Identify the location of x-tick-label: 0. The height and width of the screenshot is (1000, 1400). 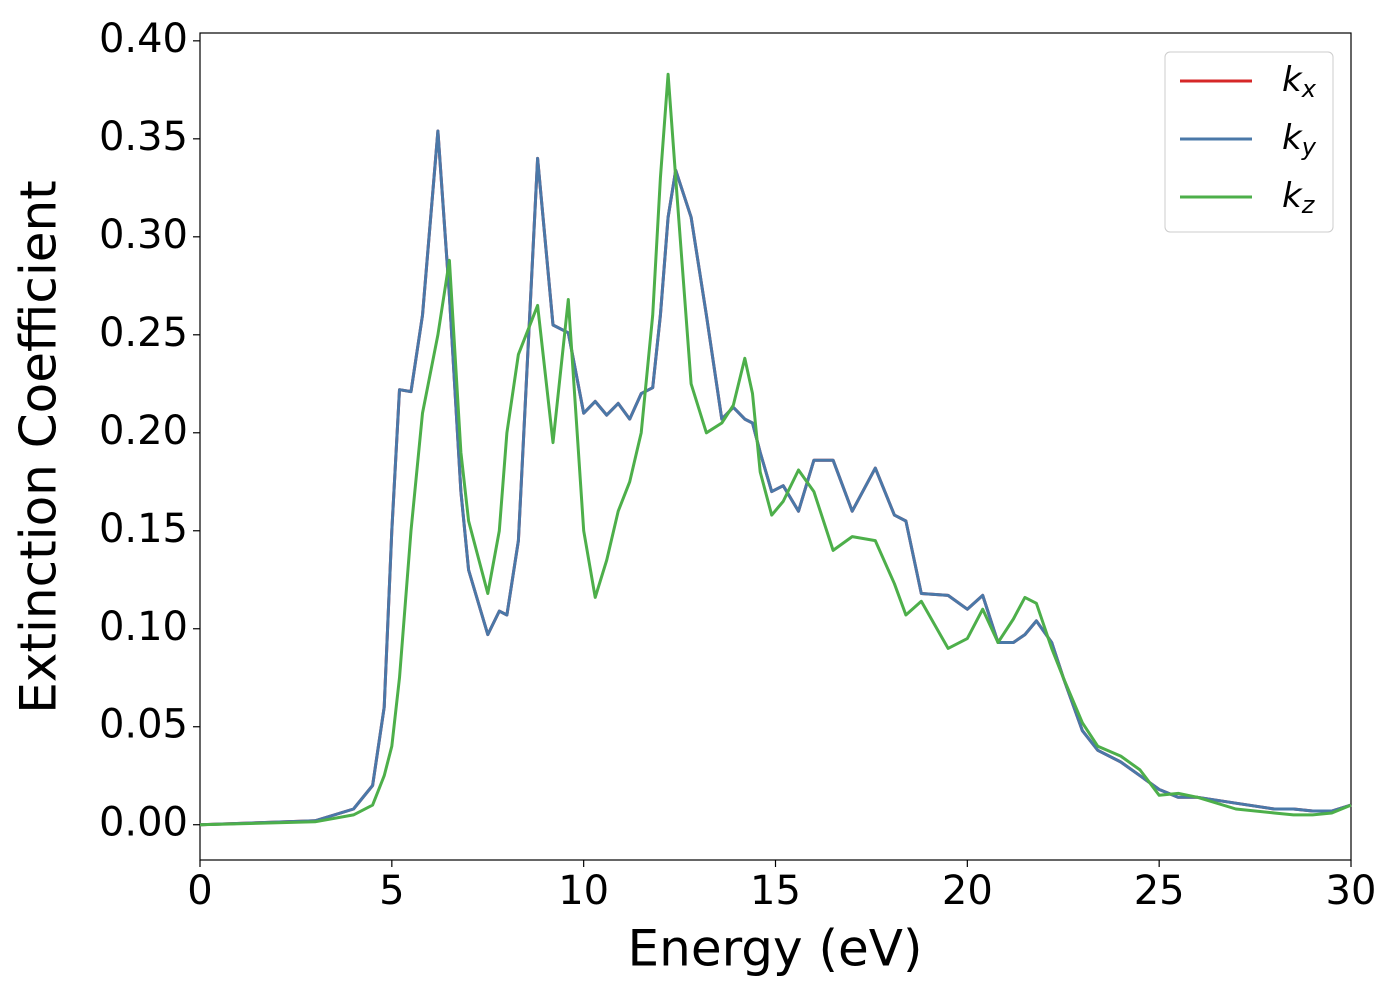
(199, 891).